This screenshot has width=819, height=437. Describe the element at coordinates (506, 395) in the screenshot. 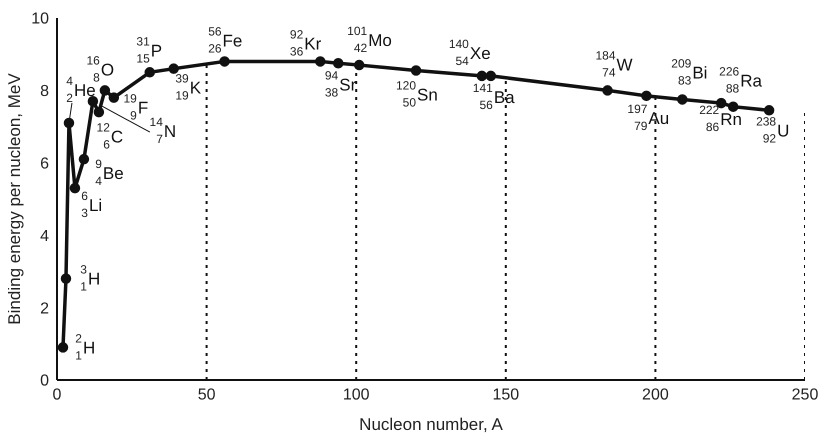

I see `x-tick-label: 150` at that location.